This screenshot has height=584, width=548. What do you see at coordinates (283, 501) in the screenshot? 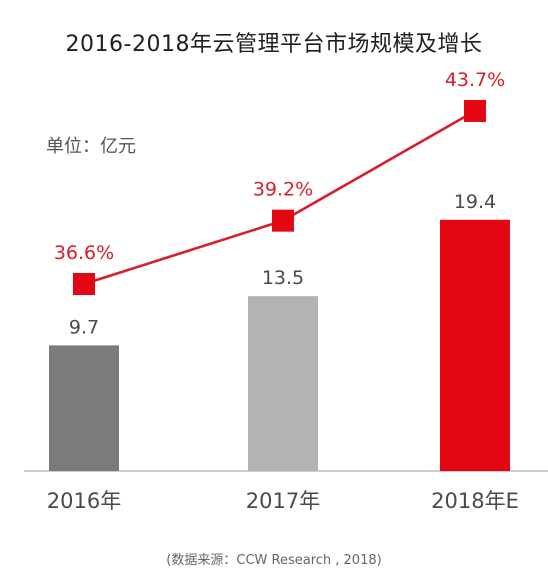
I see `x-tick-label: 2017年` at bounding box center [283, 501].